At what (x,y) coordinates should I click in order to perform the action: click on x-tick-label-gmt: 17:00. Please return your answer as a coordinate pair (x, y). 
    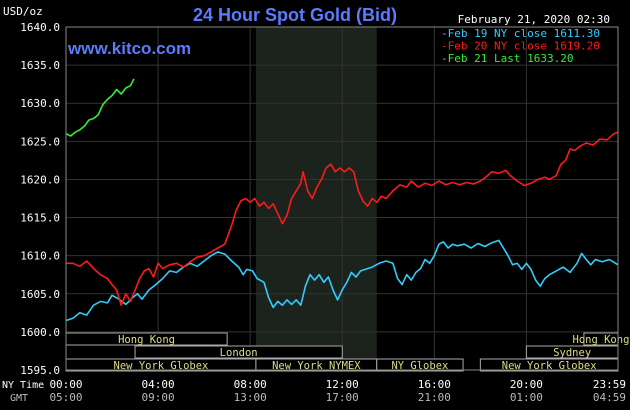
    Looking at the image, I should click on (342, 397).